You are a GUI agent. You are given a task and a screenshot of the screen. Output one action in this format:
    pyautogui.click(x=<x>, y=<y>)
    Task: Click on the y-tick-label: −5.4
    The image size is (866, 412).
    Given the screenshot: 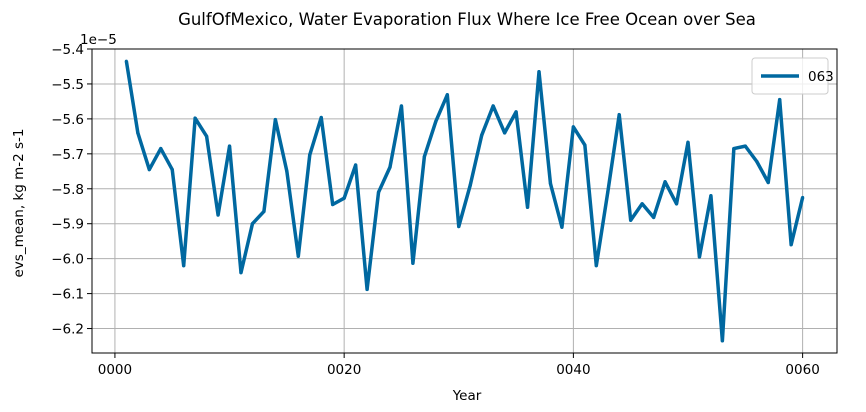 What is the action you would take?
    pyautogui.click(x=67, y=50)
    